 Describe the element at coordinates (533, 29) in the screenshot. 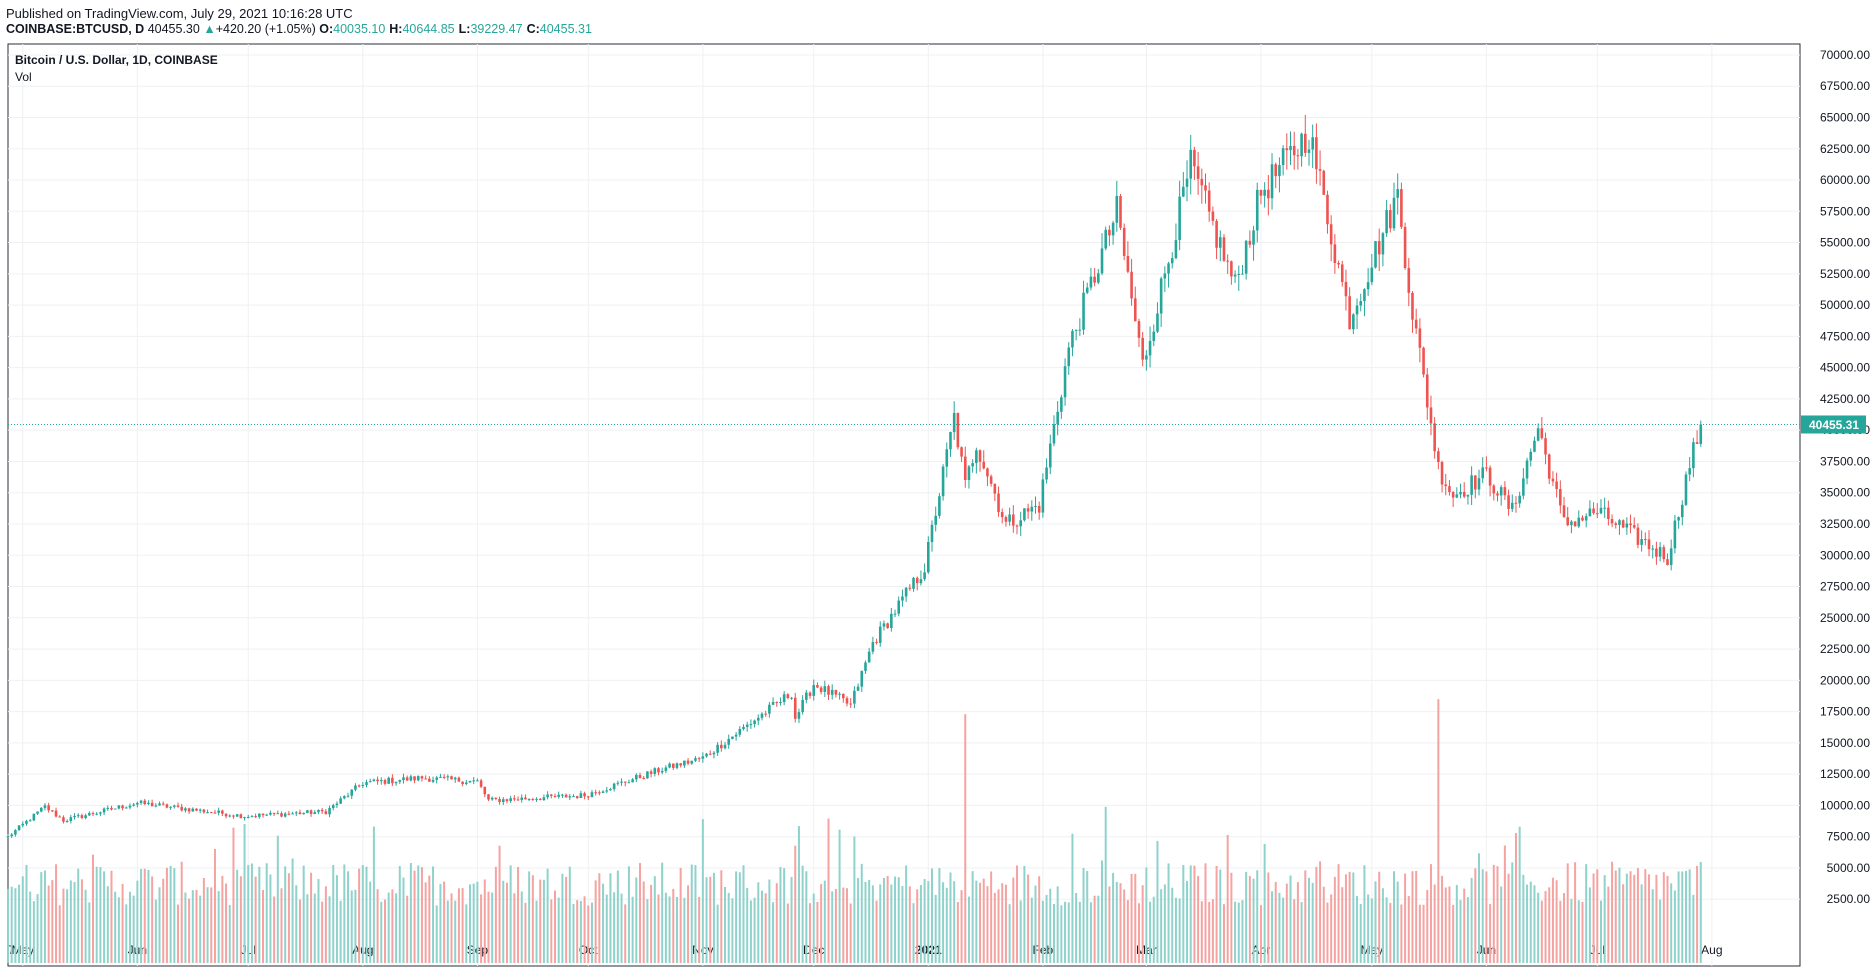

I see `close-label: C:` at that location.